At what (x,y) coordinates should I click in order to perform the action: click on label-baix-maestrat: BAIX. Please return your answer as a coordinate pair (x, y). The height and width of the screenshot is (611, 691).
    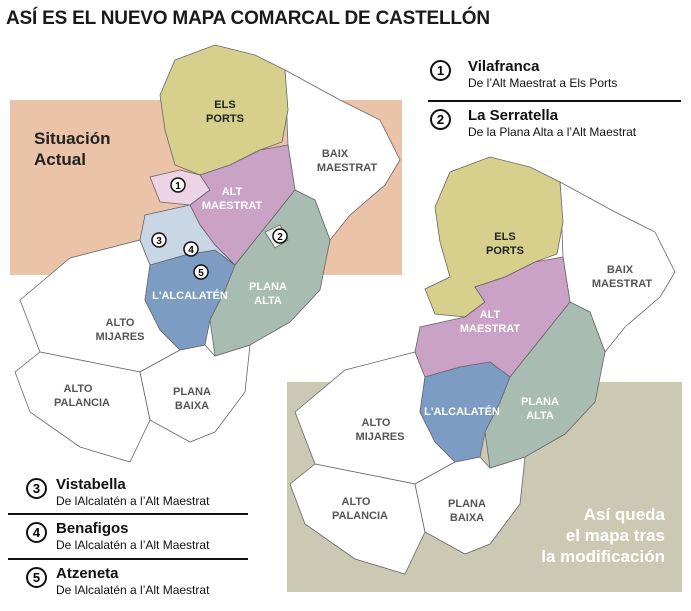
    Looking at the image, I should click on (335, 154).